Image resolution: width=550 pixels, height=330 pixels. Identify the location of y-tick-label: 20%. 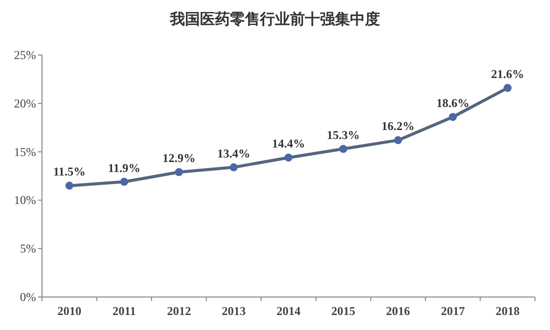
(25, 103).